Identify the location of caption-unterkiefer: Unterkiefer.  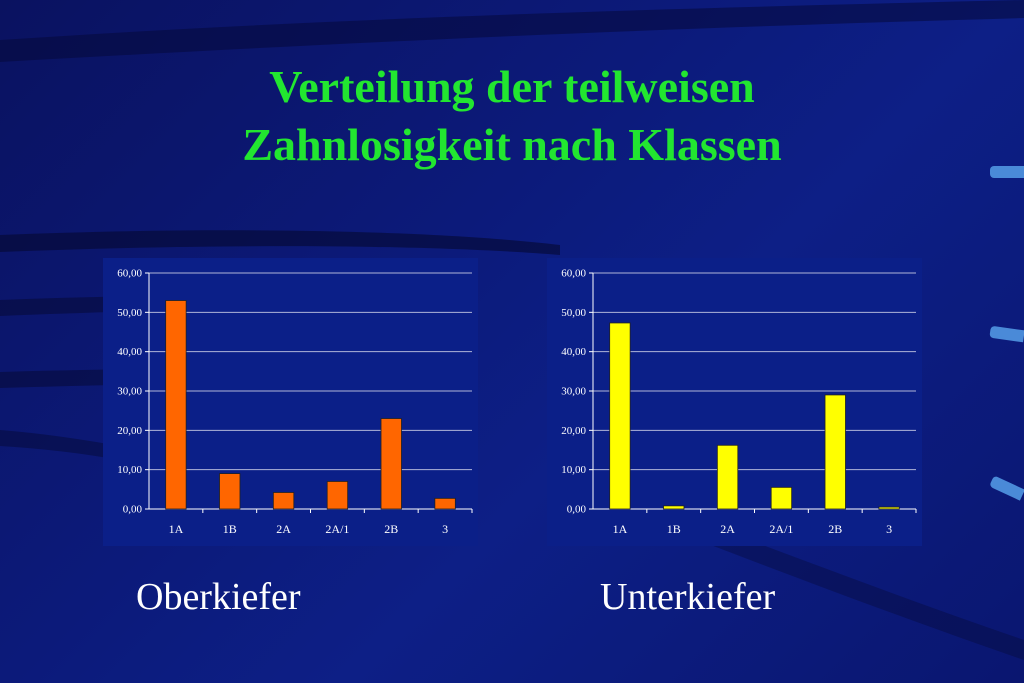
(688, 597).